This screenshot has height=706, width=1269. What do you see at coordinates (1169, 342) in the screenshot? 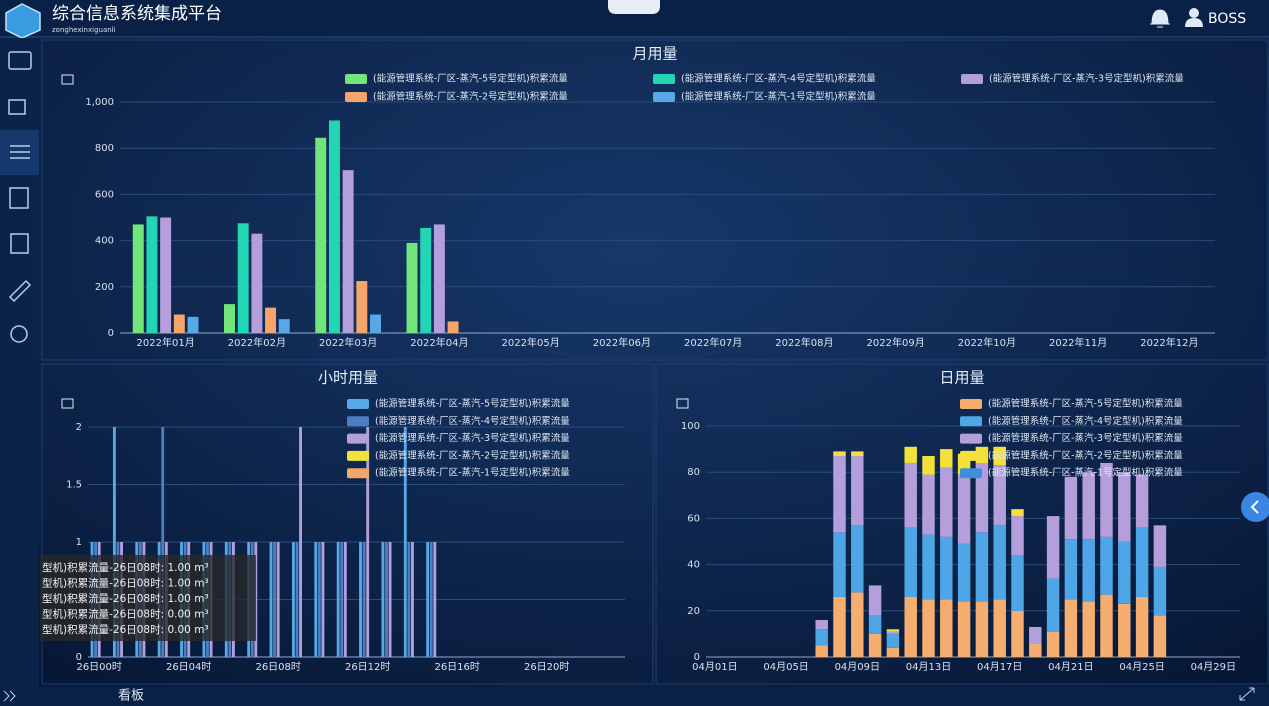
I see `x-tick-label: 2022年12月` at bounding box center [1169, 342].